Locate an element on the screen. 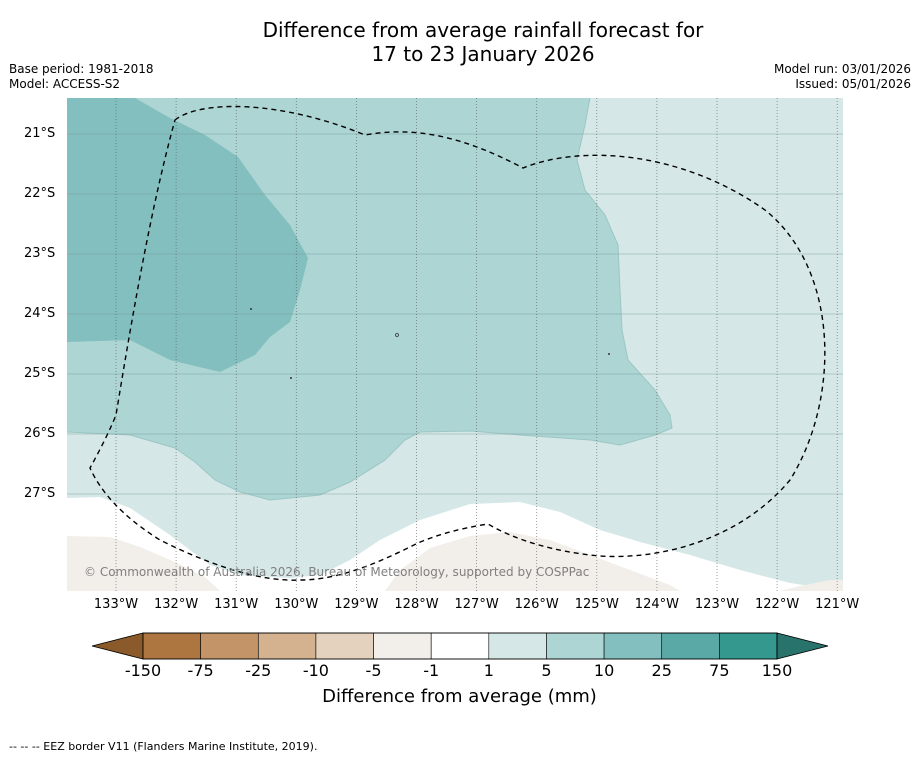 The height and width of the screenshot is (758, 919). colorbar-frame is located at coordinates (460, 646).